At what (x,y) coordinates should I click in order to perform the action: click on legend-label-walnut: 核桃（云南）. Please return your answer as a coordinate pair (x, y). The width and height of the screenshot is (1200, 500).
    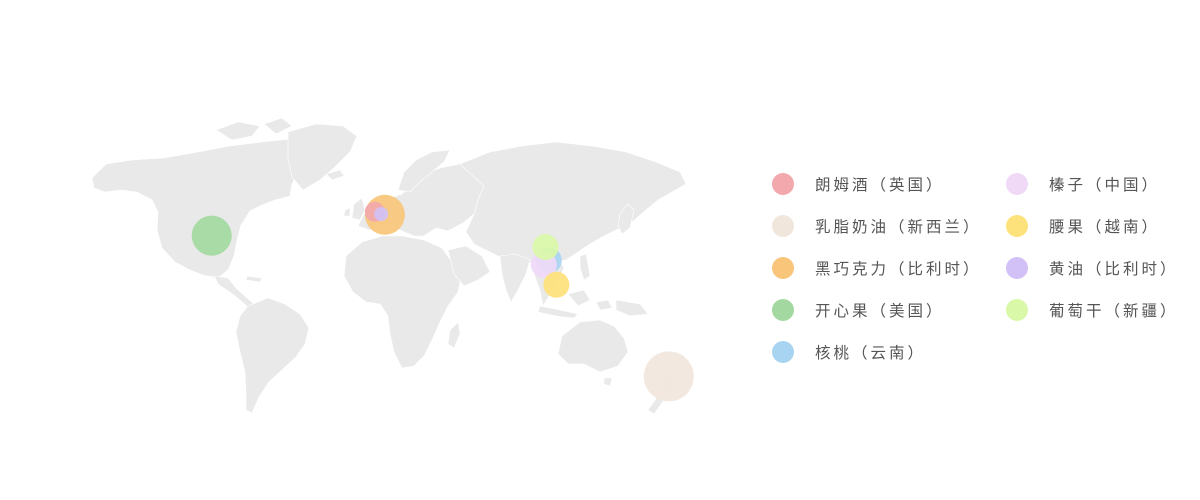
    Looking at the image, I should click on (871, 353).